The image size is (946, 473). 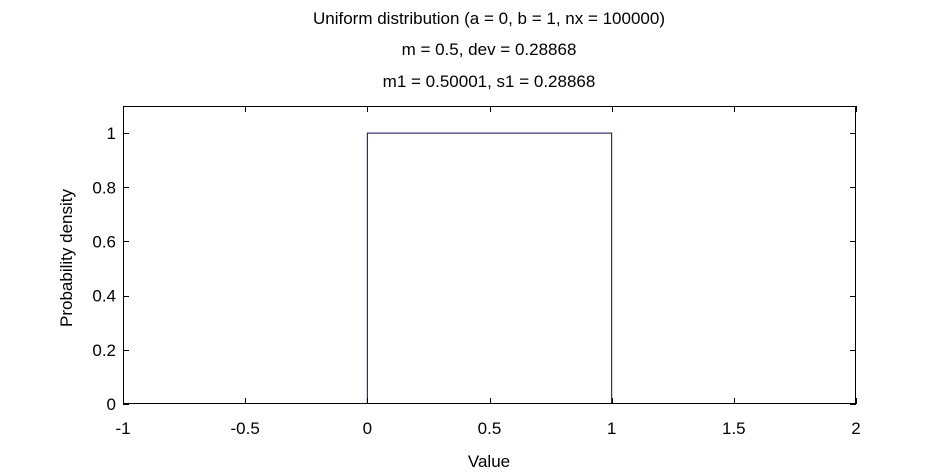 What do you see at coordinates (104, 296) in the screenshot?
I see `y-tick-label: 0.4` at bounding box center [104, 296].